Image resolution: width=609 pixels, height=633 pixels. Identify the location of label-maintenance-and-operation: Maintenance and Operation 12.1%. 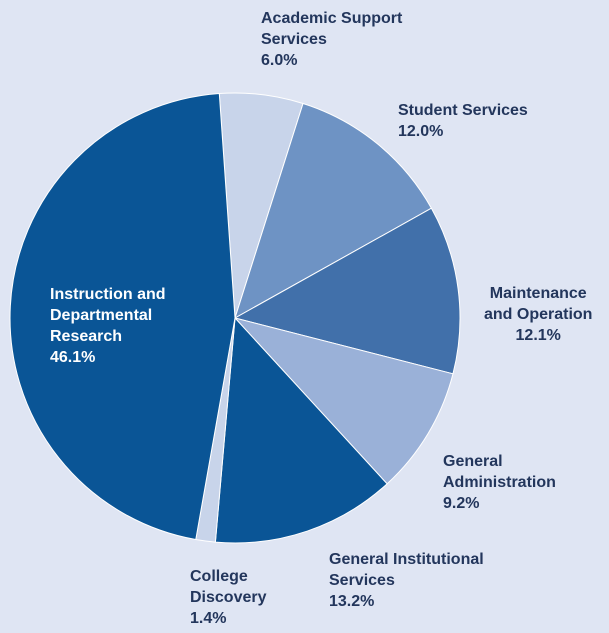
(538, 314).